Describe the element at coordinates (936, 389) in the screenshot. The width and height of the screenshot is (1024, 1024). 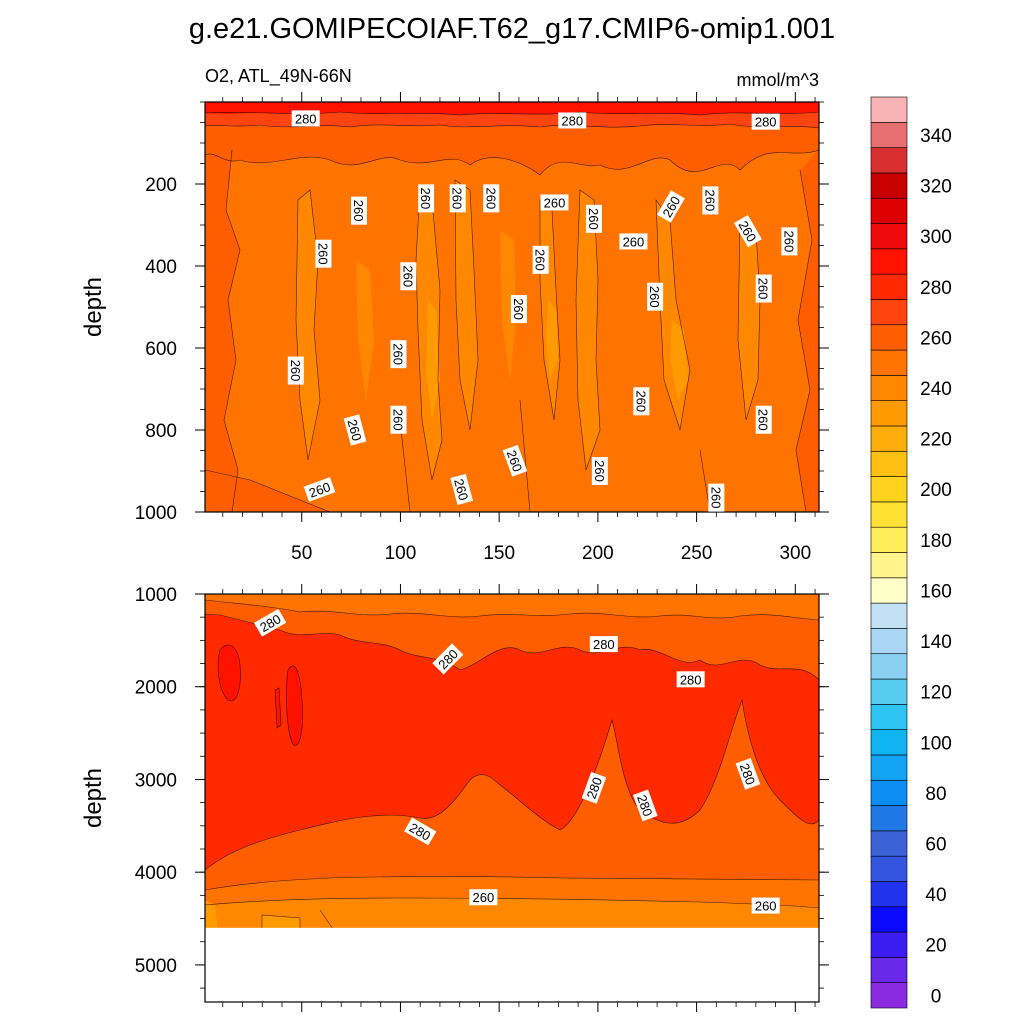
I see `colorbar-label: 240` at that location.